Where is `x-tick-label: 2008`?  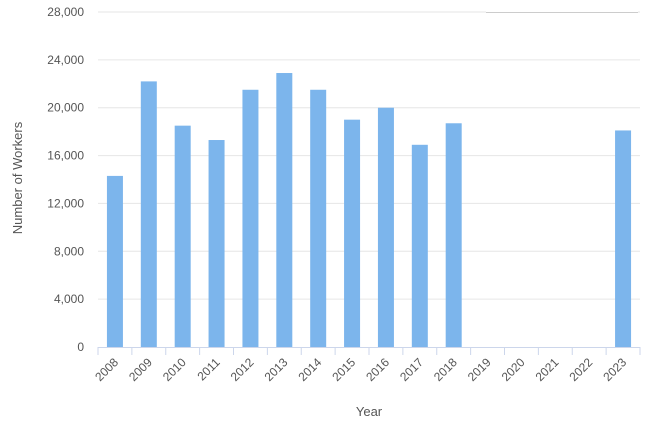 x-tick-label: 2008 is located at coordinates (106, 369).